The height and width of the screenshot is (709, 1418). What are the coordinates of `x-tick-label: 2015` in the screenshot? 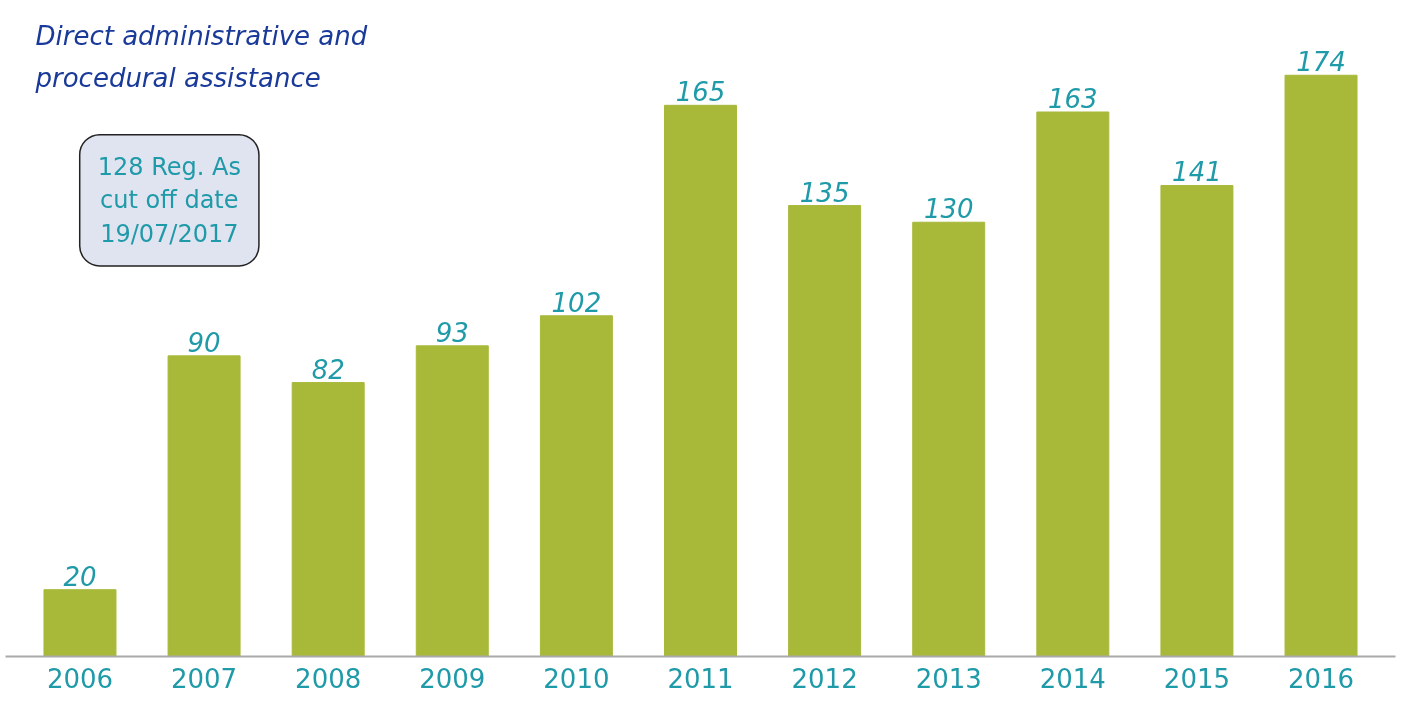 It's located at (1197, 678).